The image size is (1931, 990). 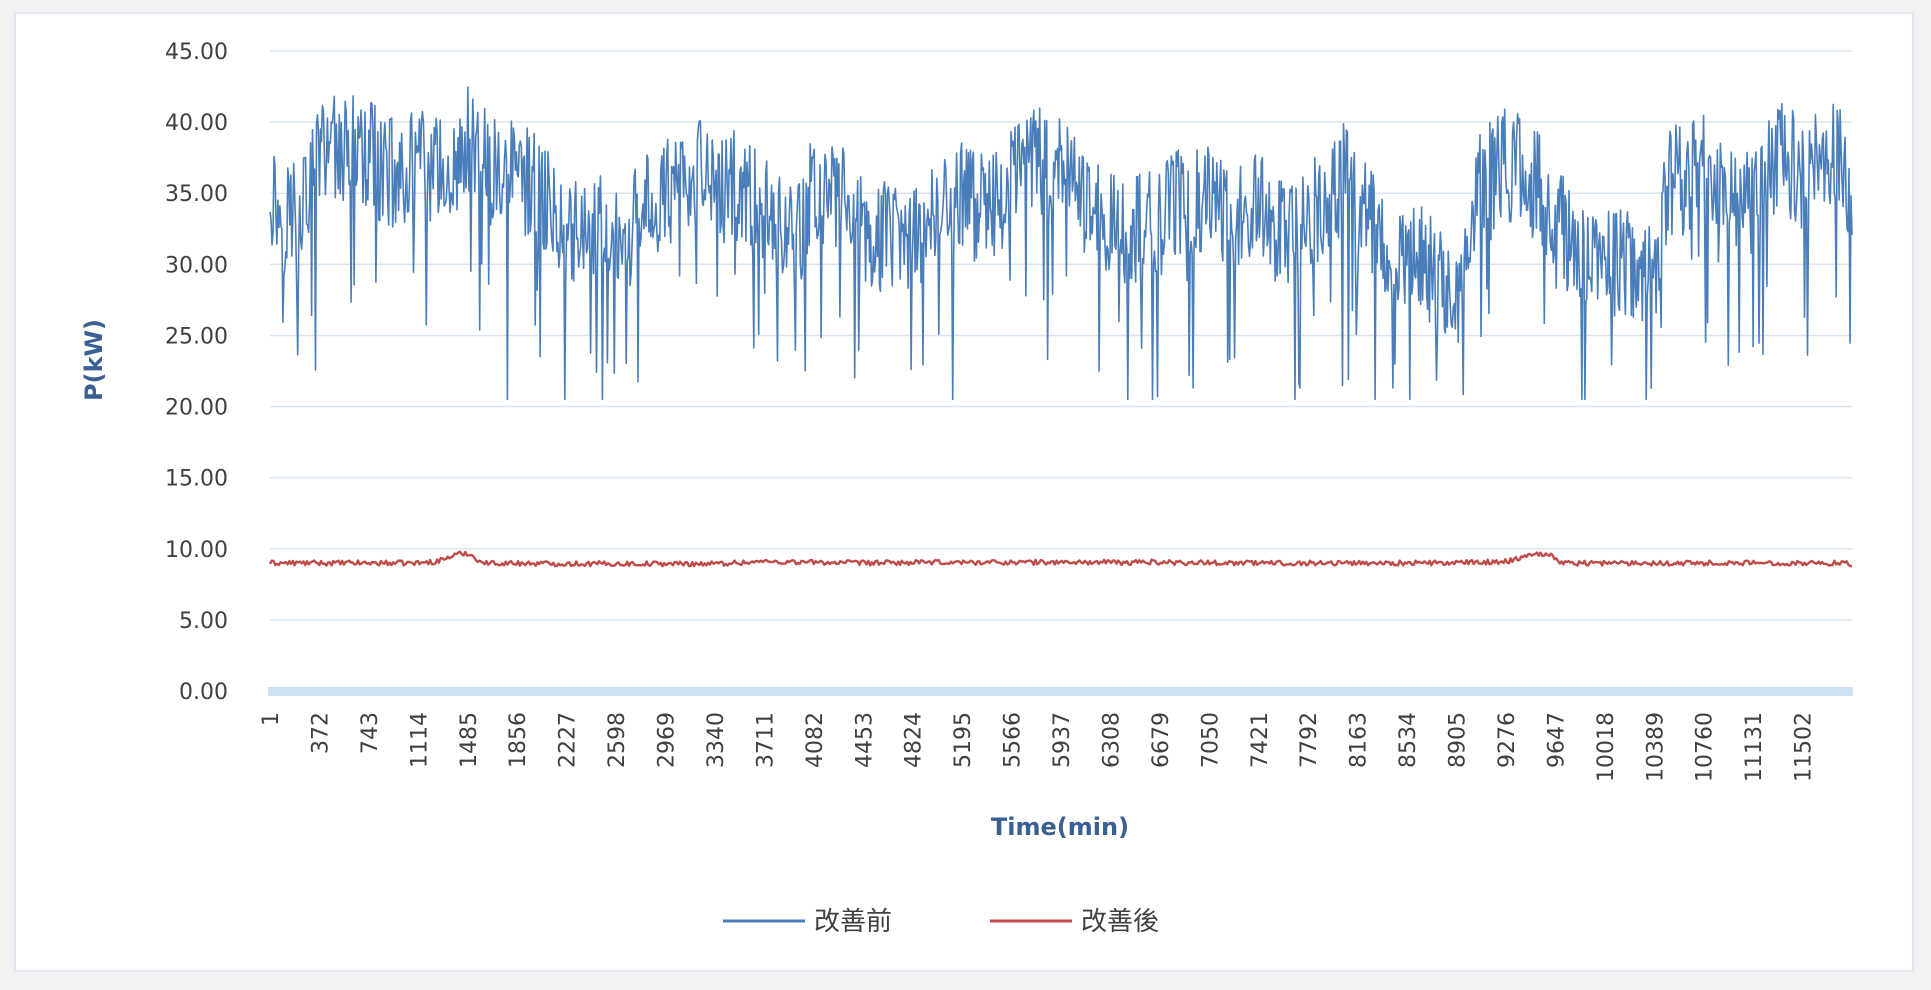 I want to click on legend-label-series-0: 改善前, so click(x=853, y=922).